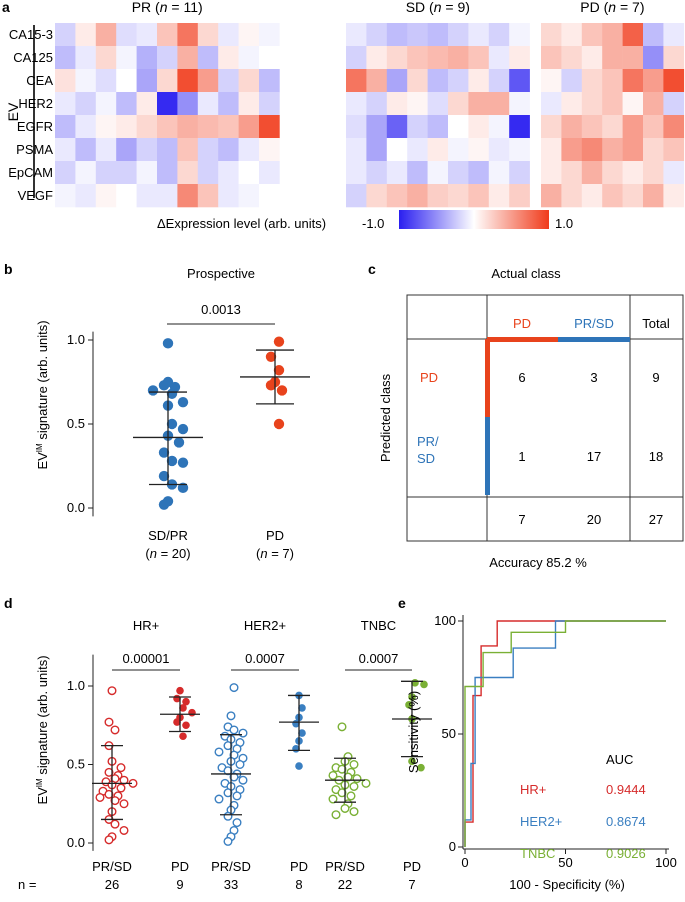 This screenshot has width=685, height=902. I want to click on panel-e-y-tick-label: 0, so click(452, 846).